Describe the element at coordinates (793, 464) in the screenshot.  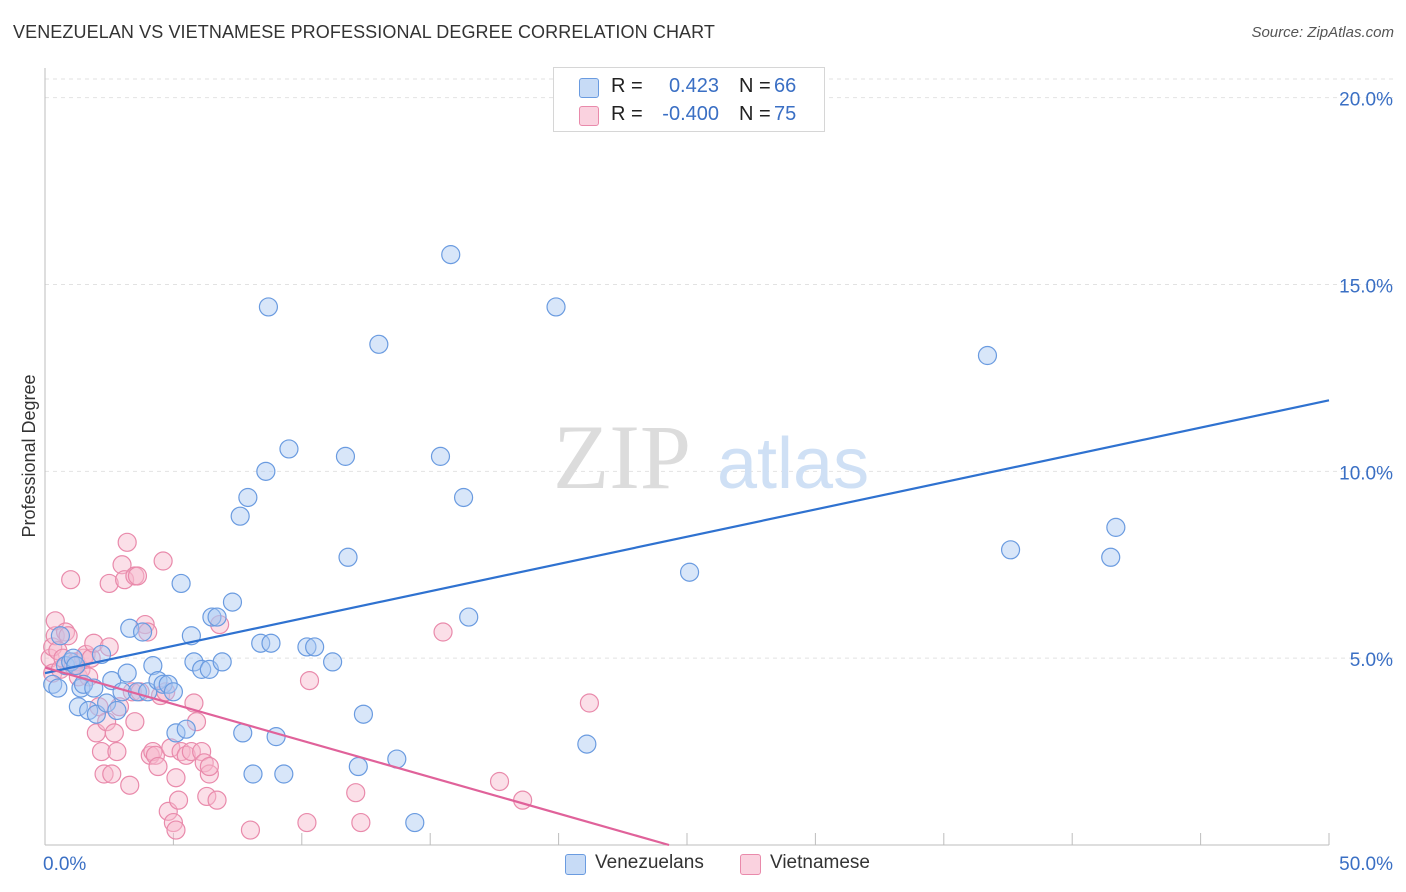
I see `watermark-atlas: atlas` at that location.